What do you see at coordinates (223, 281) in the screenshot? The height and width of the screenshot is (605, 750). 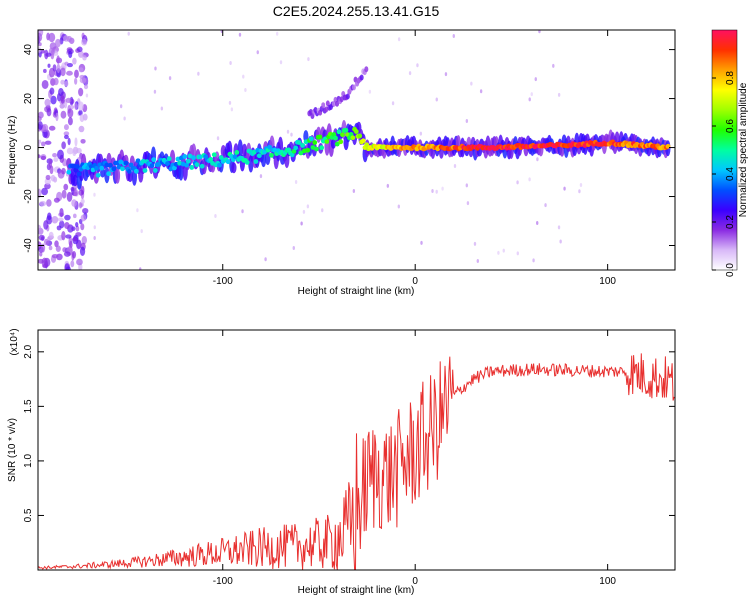 I see `x-tick-label: -100` at bounding box center [223, 281].